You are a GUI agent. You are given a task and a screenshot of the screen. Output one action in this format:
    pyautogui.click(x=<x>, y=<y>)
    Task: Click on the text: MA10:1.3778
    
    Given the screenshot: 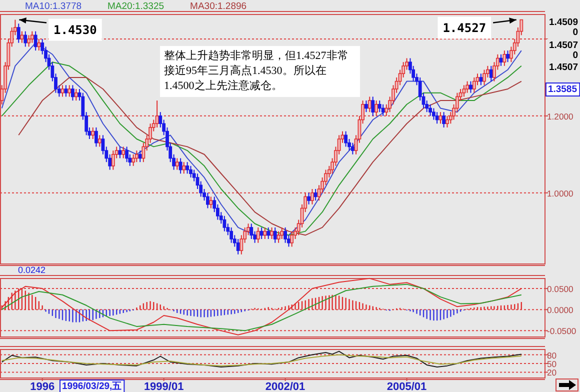 What is the action you would take?
    pyautogui.click(x=53, y=6)
    